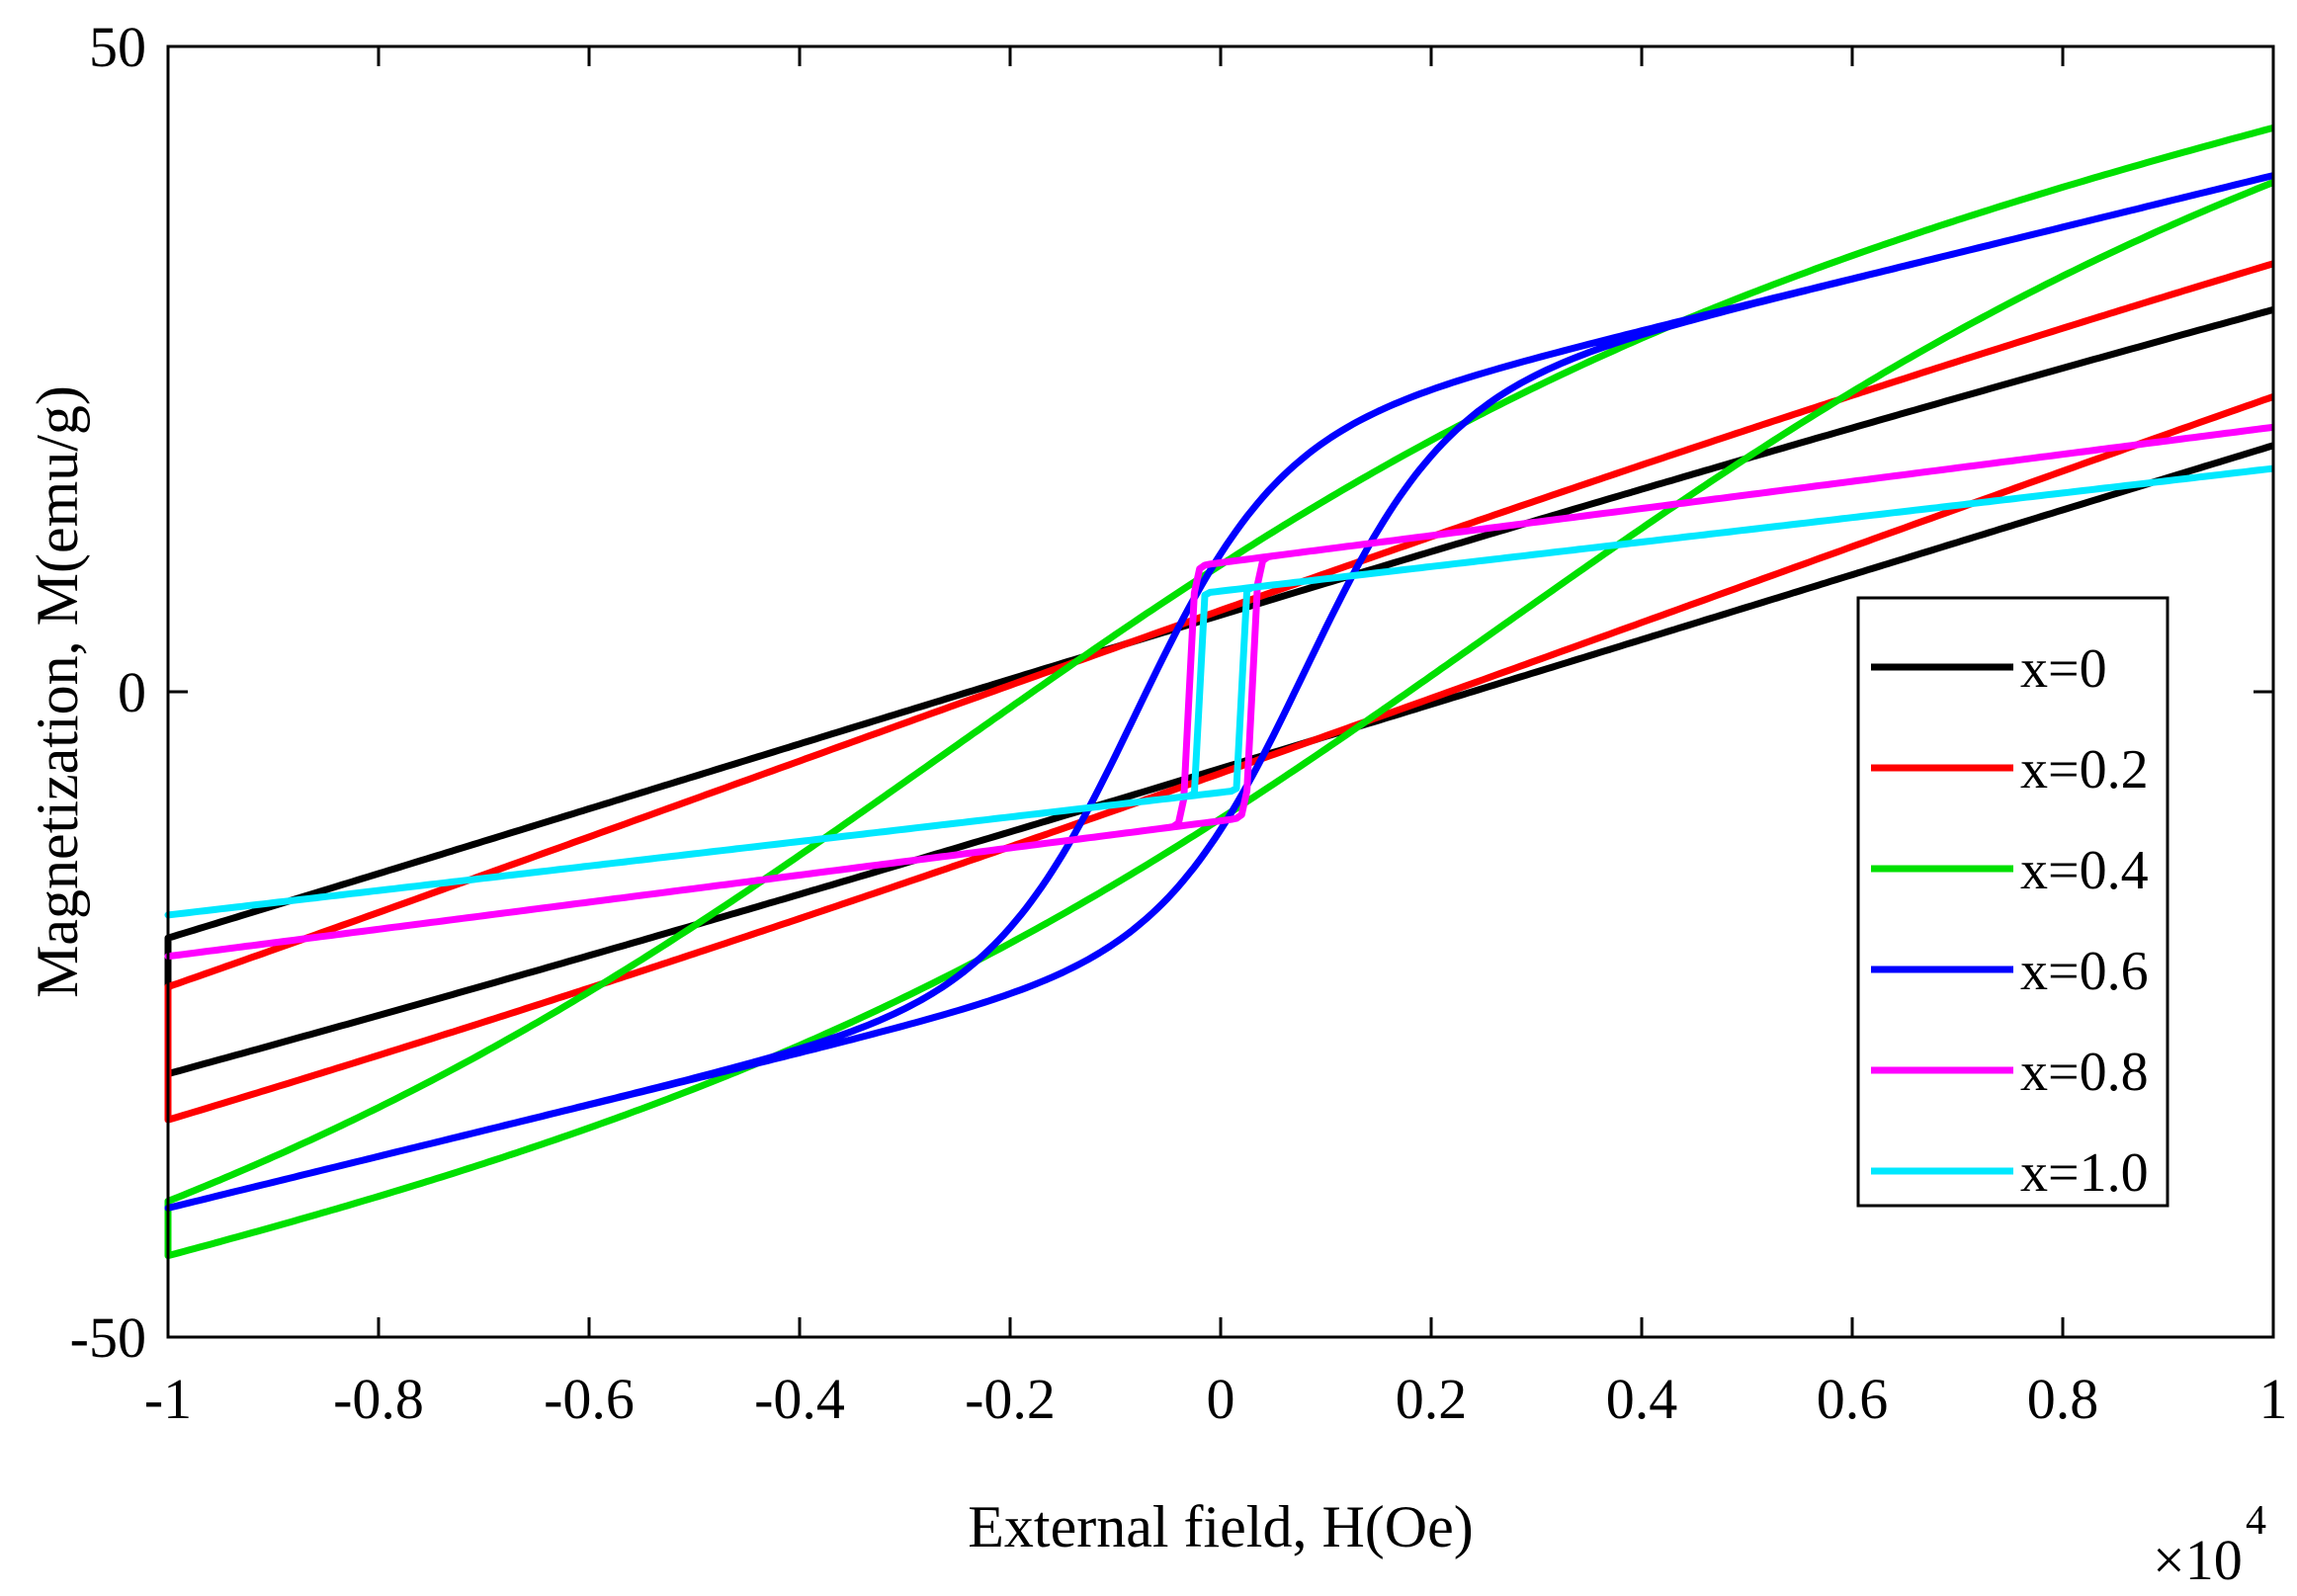 Image resolution: width=2297 pixels, height=1596 pixels. What do you see at coordinates (589, 1399) in the screenshot?
I see `x-tick-label: -0.6` at bounding box center [589, 1399].